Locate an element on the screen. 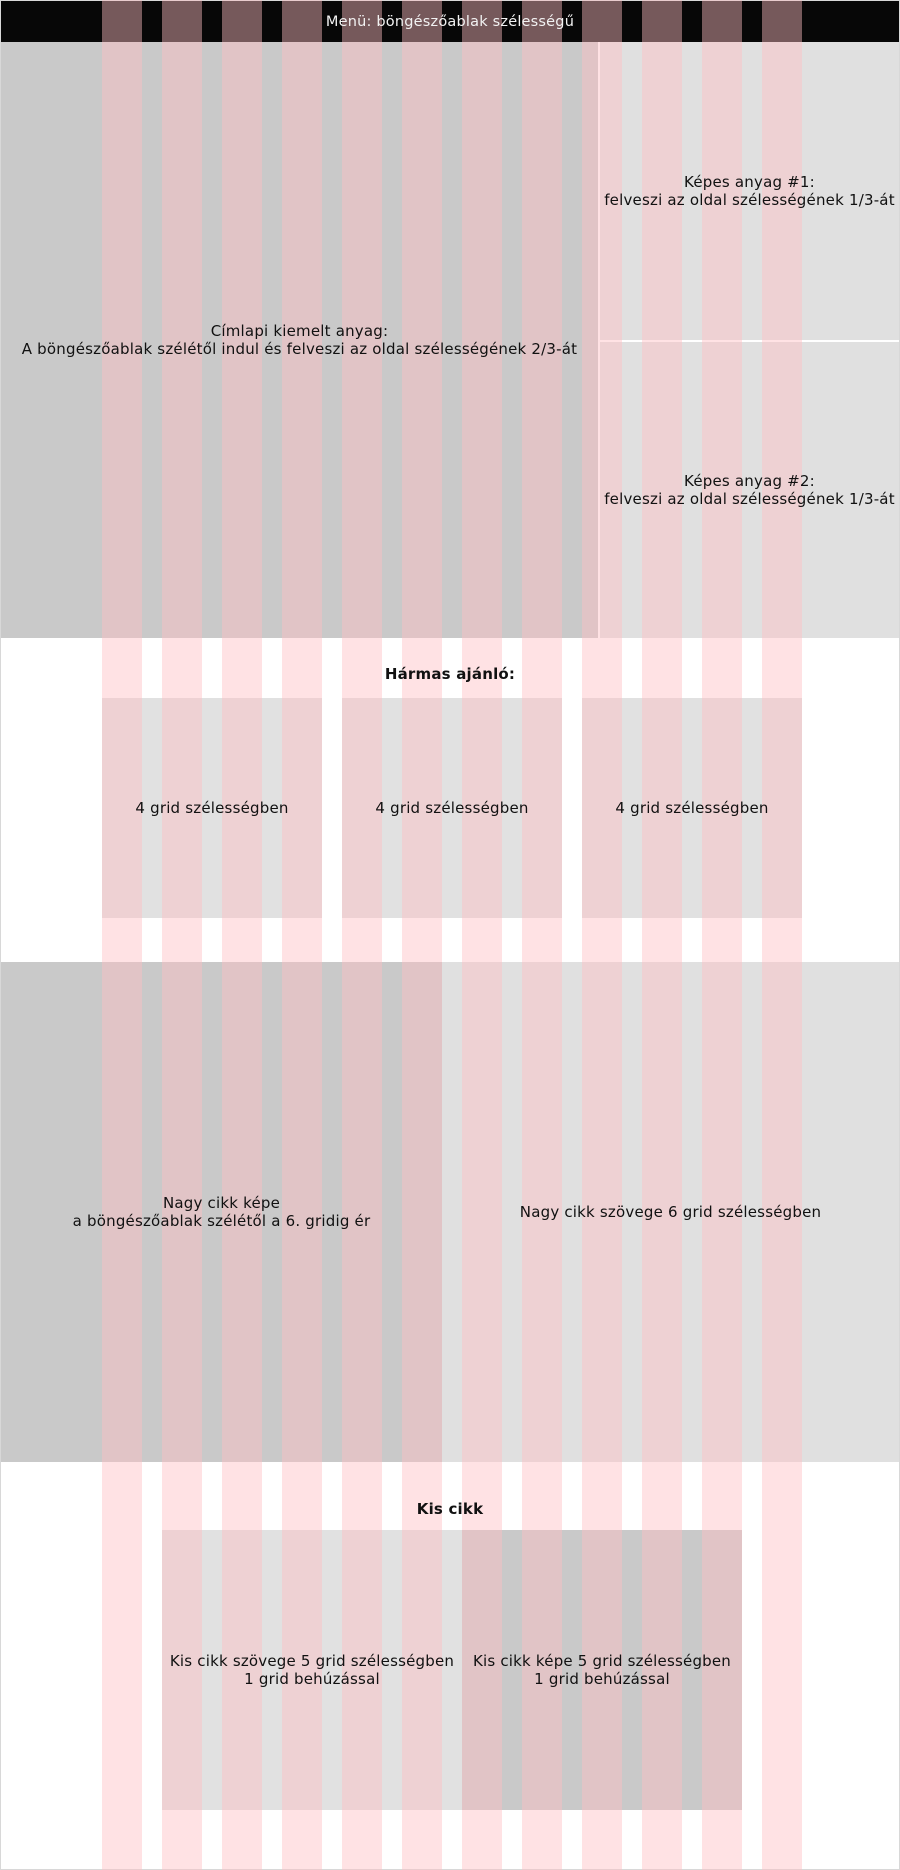 The height and width of the screenshot is (1870, 900). small-article-heading: Kis cikk is located at coordinates (450, 1509).